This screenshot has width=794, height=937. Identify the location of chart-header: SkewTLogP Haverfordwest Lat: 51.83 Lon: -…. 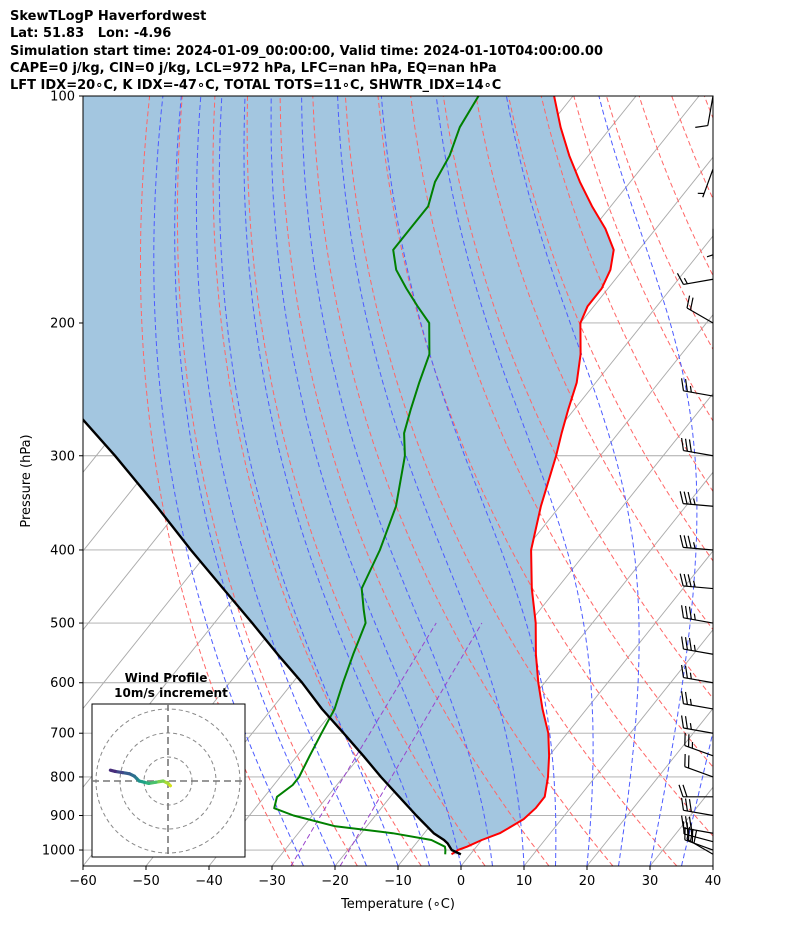
(306, 51).